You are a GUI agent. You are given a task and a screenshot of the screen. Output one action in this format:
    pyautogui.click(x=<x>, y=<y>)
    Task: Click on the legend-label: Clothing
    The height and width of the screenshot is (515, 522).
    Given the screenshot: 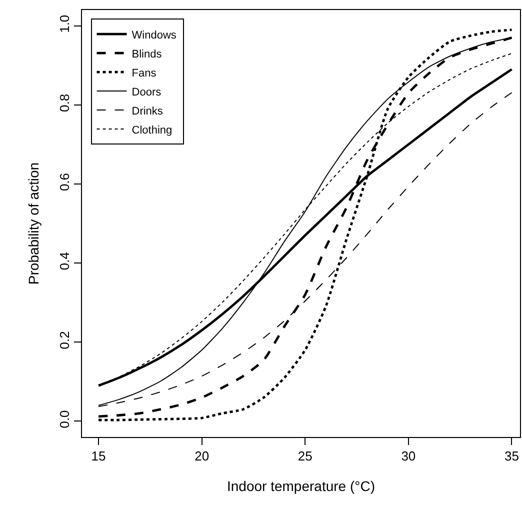 What is the action you would take?
    pyautogui.click(x=152, y=130)
    